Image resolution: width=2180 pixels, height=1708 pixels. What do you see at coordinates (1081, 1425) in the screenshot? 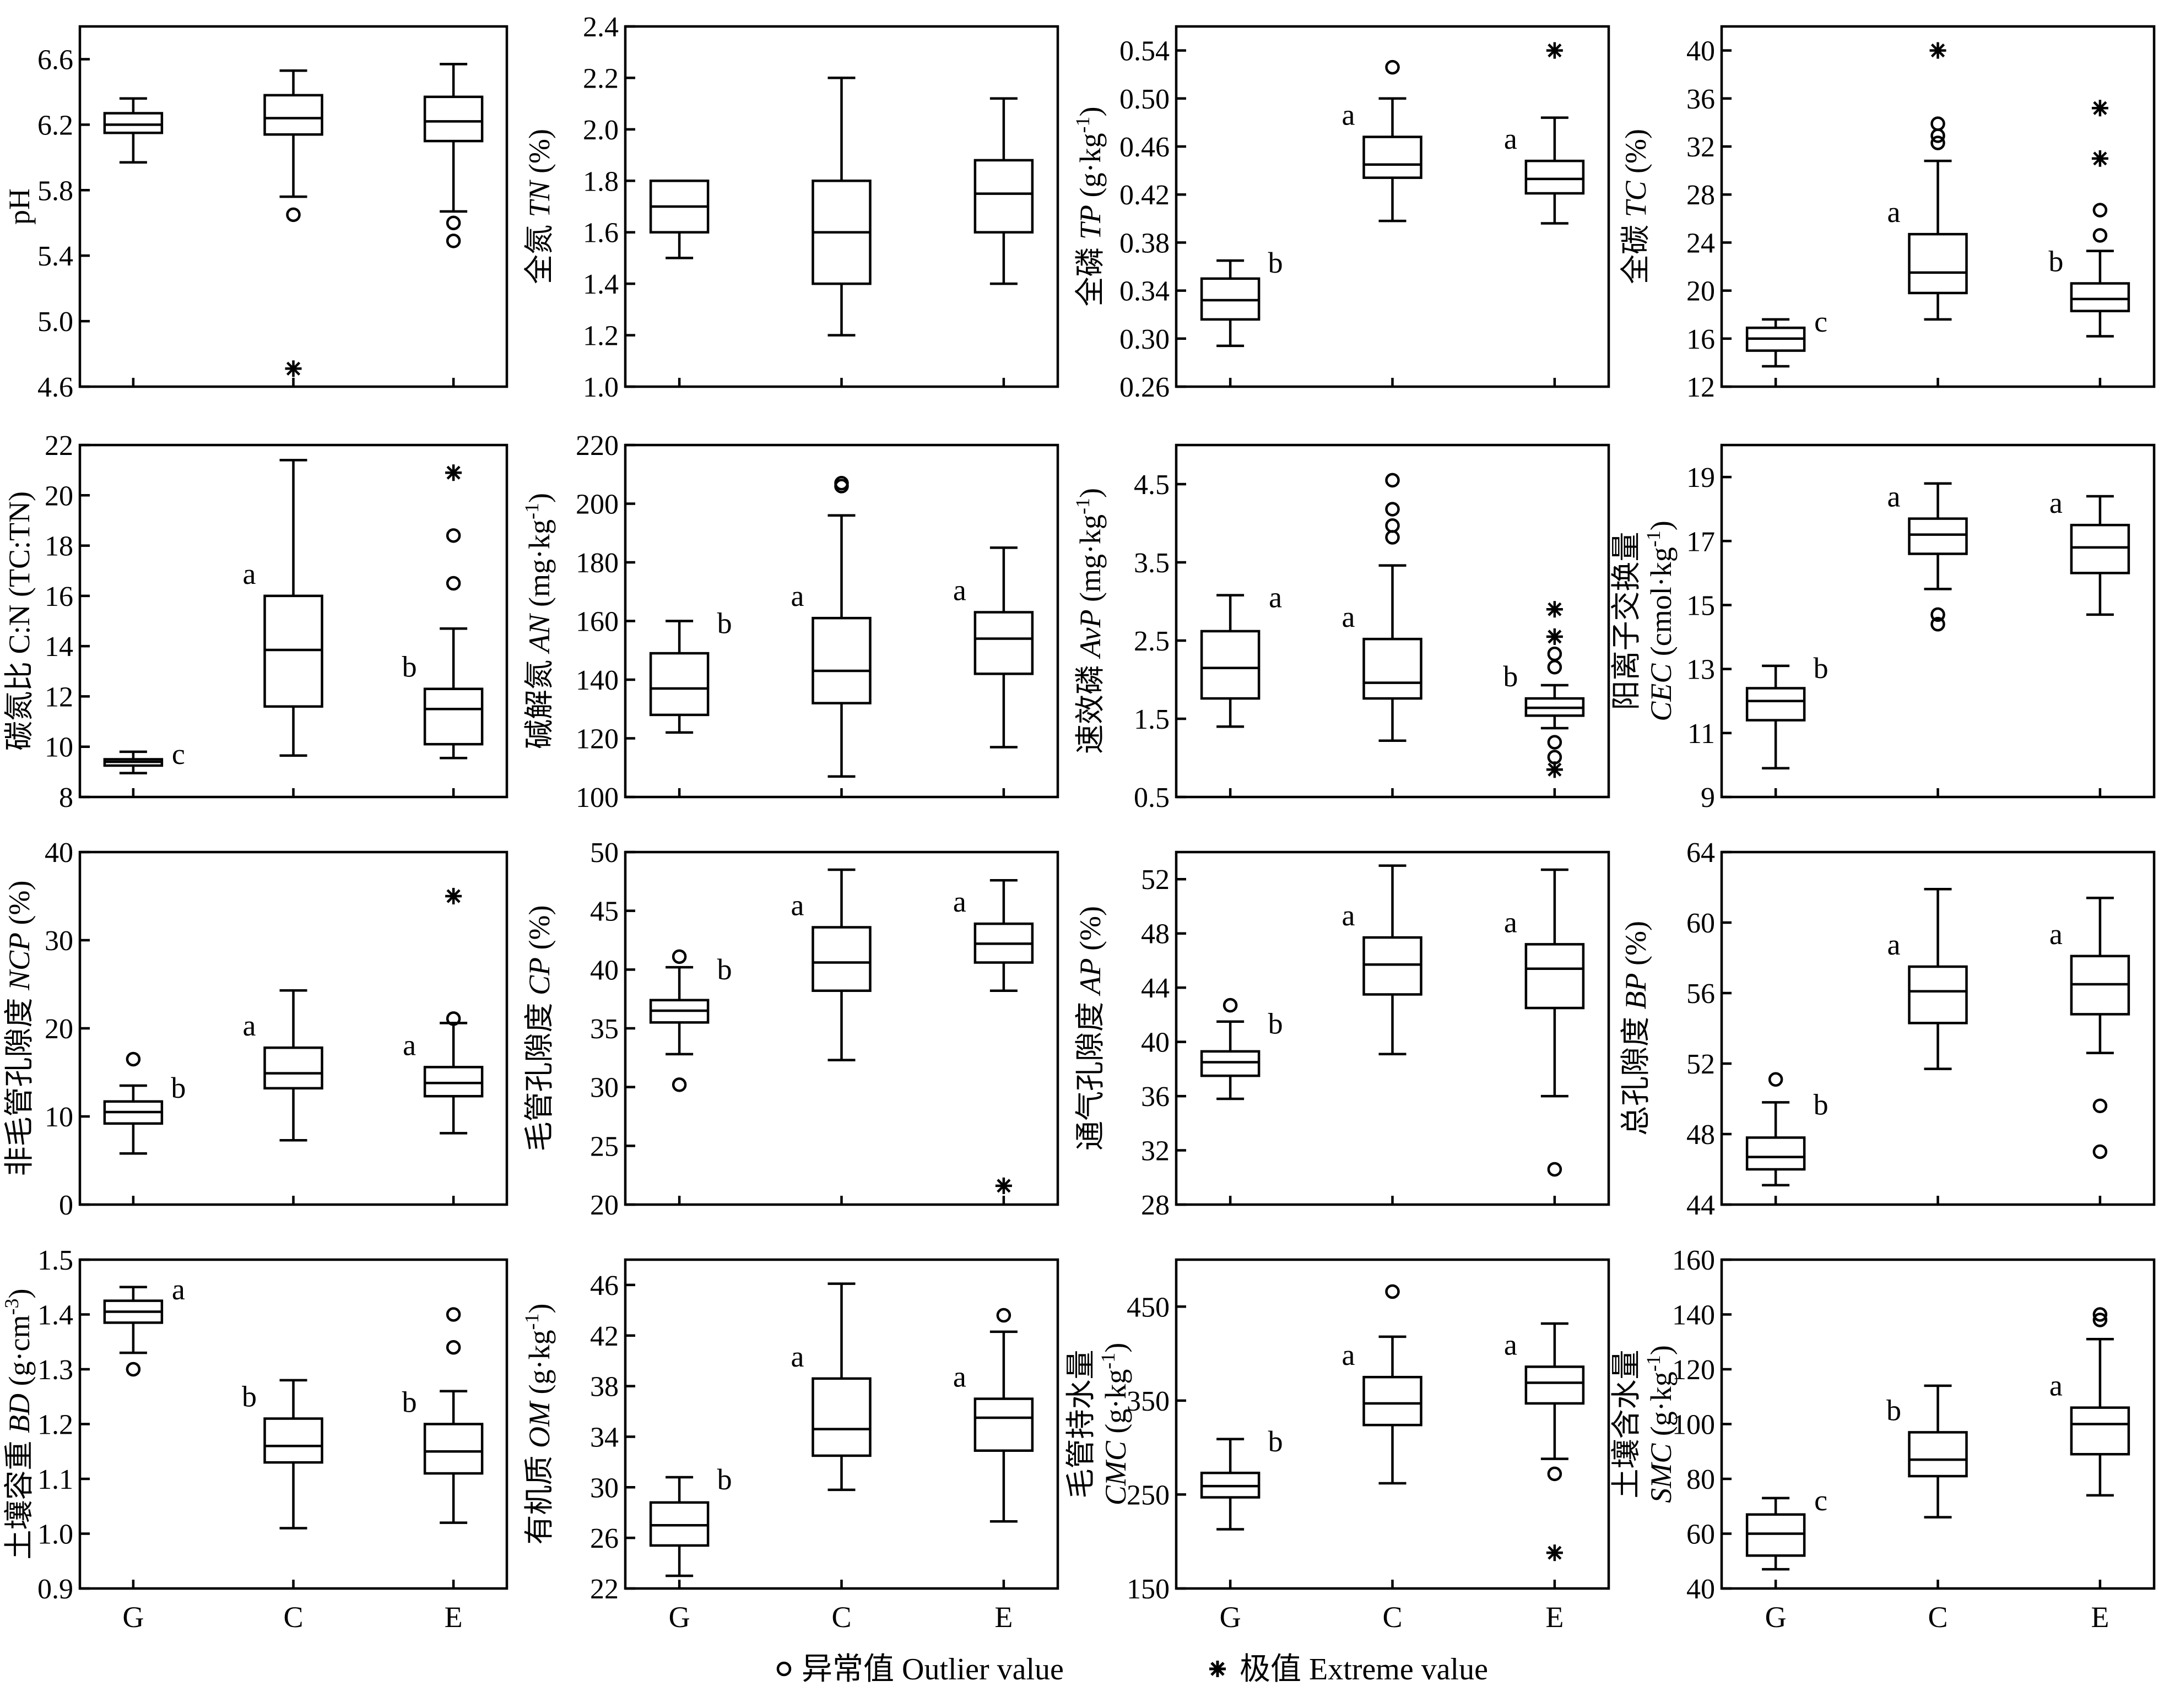
I see `y-axis-title: 毛管持水量` at bounding box center [1081, 1425].